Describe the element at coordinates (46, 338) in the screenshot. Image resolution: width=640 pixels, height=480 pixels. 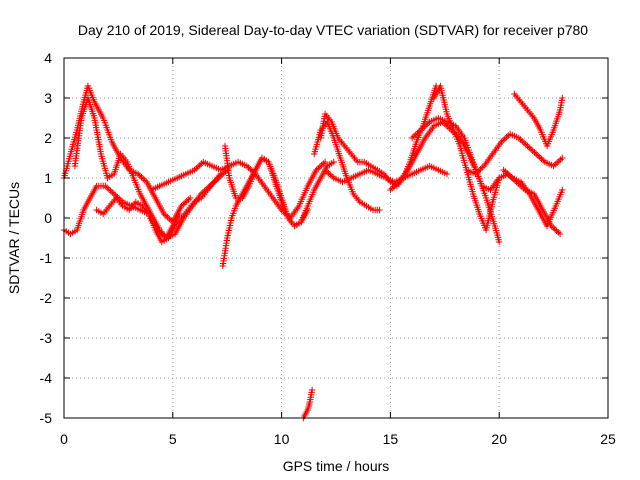
I see `y-tick-label: -3` at that location.